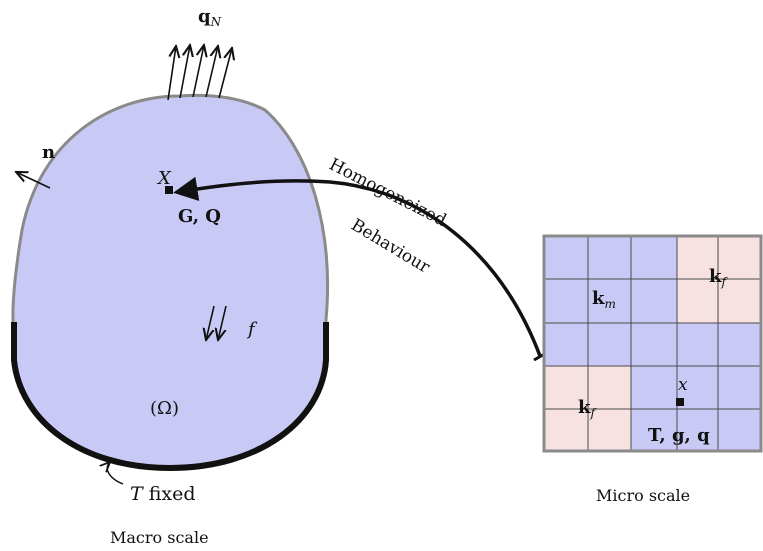 The width and height of the screenshot is (763, 551). Describe the element at coordinates (199, 73) in the screenshot. I see `flux-arrows` at that location.